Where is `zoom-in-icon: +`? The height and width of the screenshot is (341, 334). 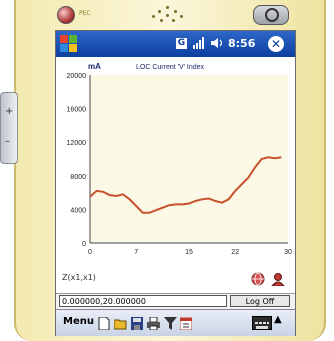 zoom-in-icon: + is located at coordinates (9, 112).